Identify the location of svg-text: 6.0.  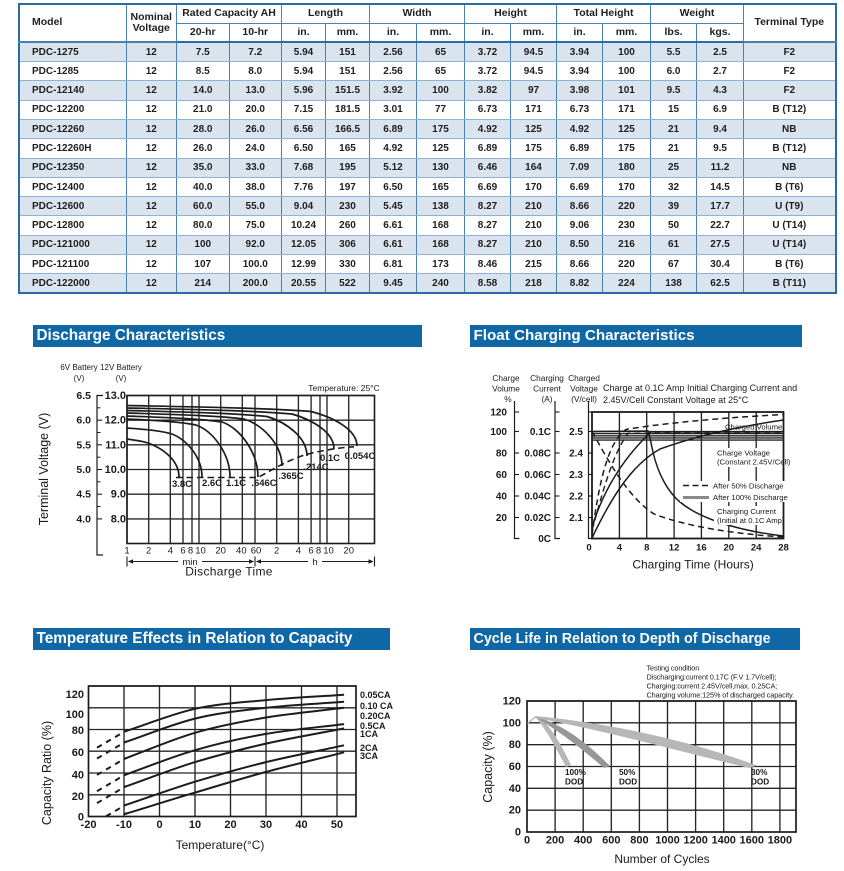
(83, 421).